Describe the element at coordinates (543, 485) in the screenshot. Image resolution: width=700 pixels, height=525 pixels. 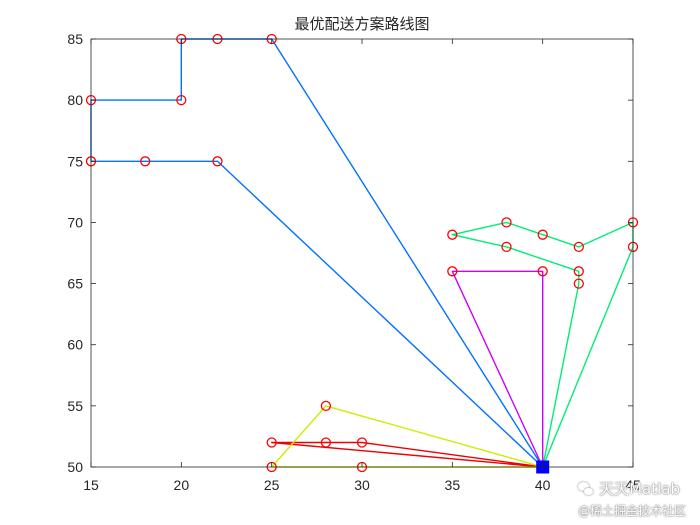
I see `x-tick-label-40: 40` at that location.